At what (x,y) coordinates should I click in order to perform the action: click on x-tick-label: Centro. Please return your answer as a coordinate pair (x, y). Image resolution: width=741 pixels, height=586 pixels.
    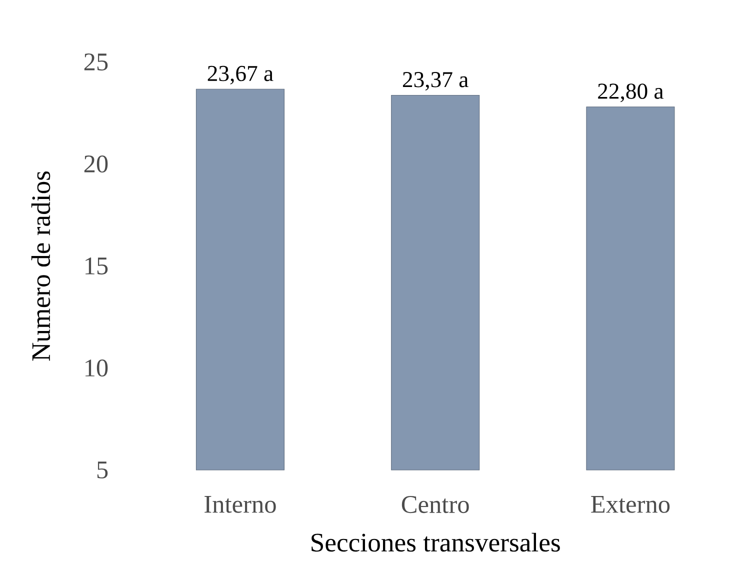
    Looking at the image, I should click on (435, 505).